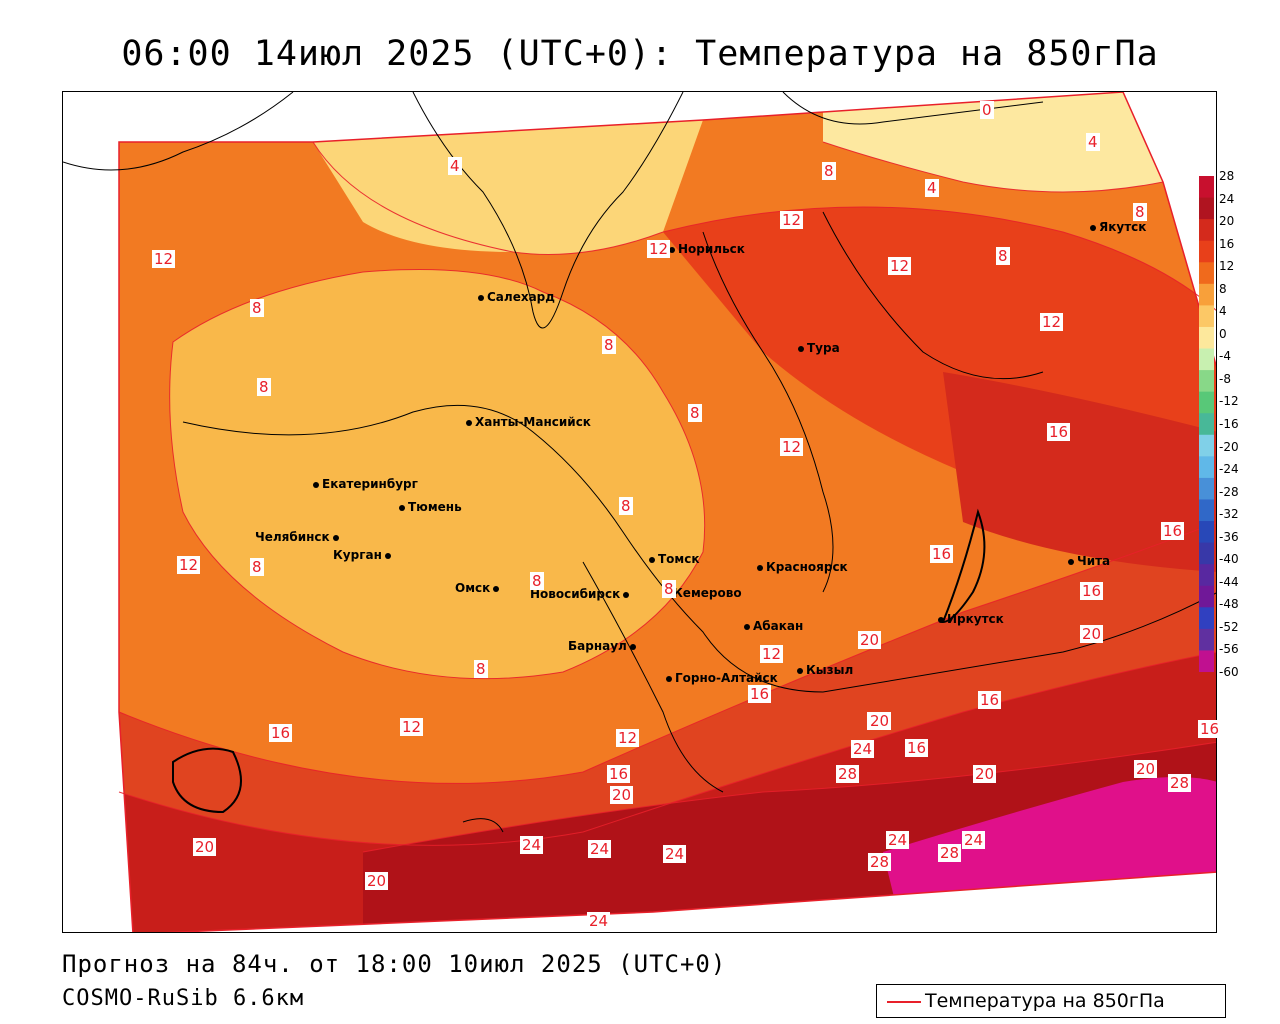 The image size is (1280, 1024). I want to click on city-khanty-mansiysk: Ханты-Мансийск, so click(528, 422).